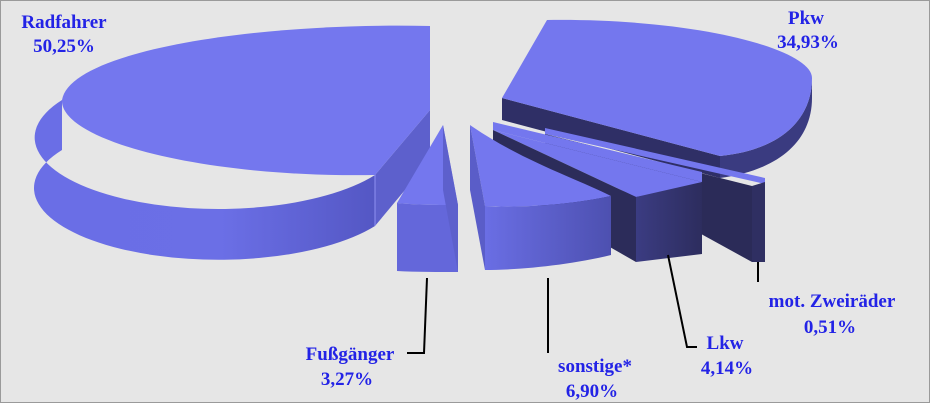 The height and width of the screenshot is (403, 930). I want to click on label-mot-value: 0,51%, so click(830, 327).